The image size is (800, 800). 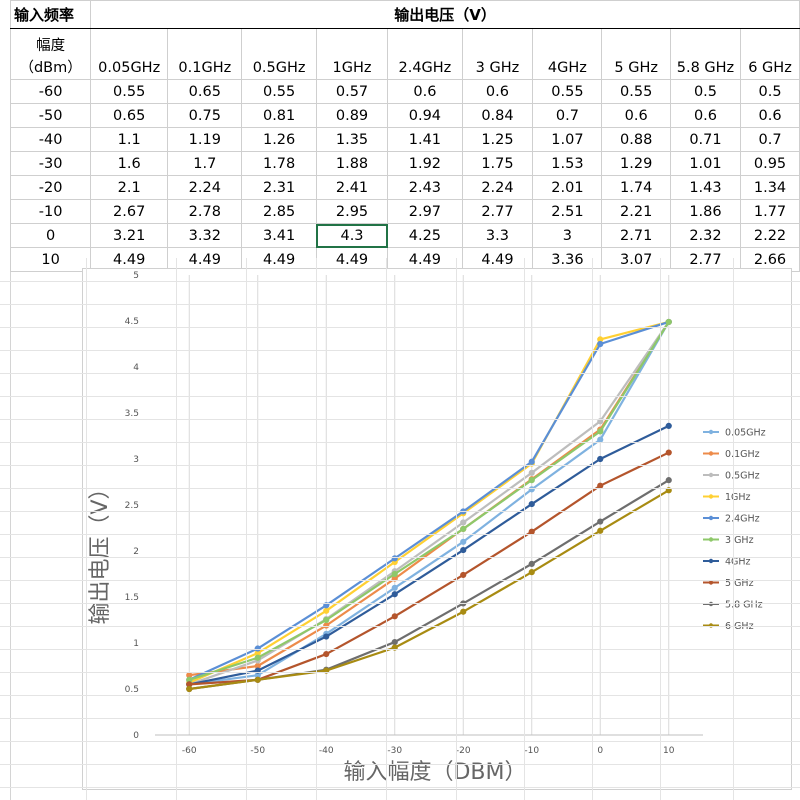 I want to click on table-cell: 1.43, so click(x=705, y=187).